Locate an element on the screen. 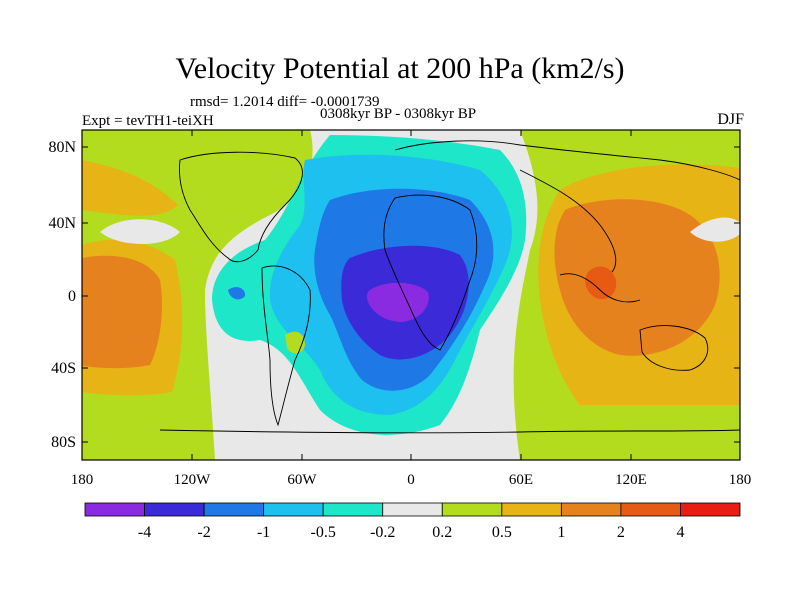 The height and width of the screenshot is (600, 800). colorbar-label: -0.5 is located at coordinates (323, 532).